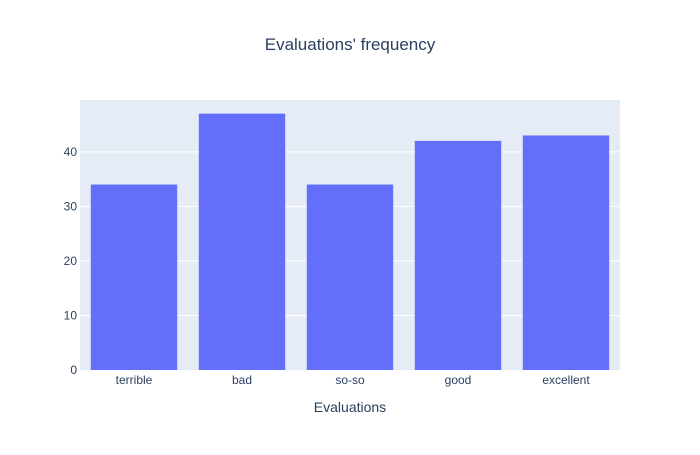  Describe the element at coordinates (458, 380) in the screenshot. I see `x-tick-label: good` at that location.